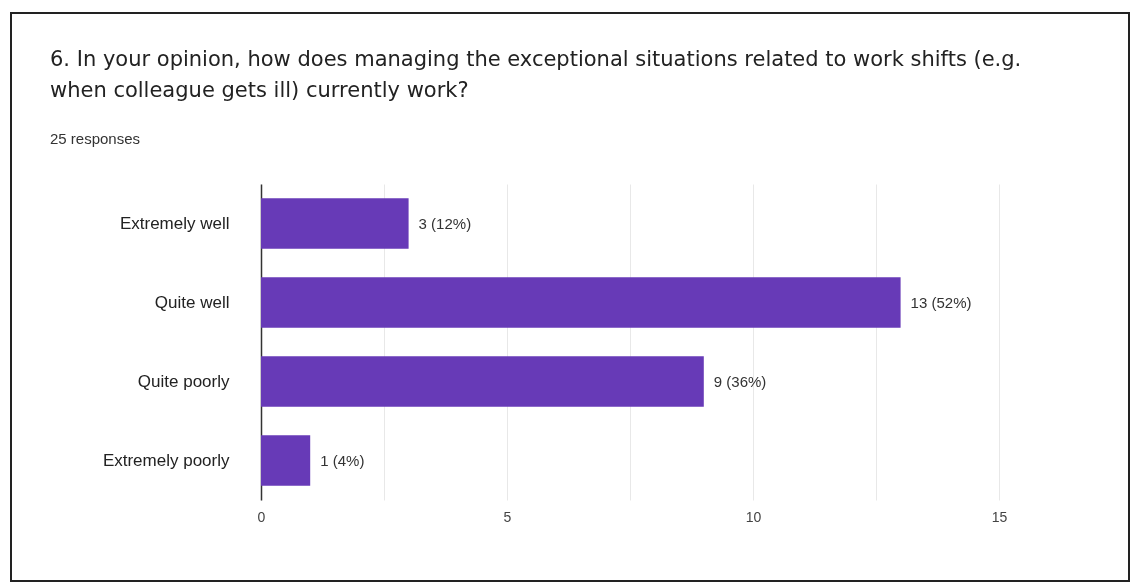 The image size is (1135, 588). I want to click on data-label: 13 (52%), so click(941, 302).